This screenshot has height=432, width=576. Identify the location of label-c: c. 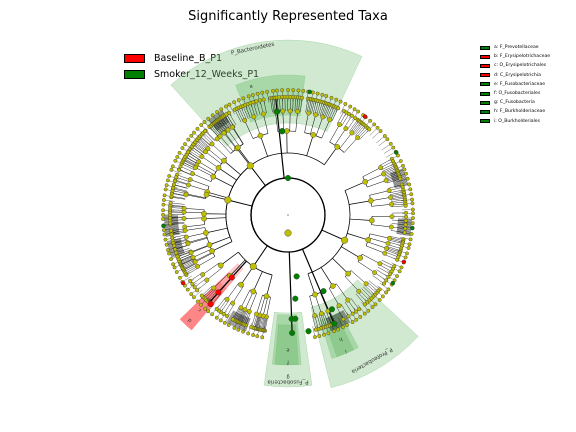
(199, 309).